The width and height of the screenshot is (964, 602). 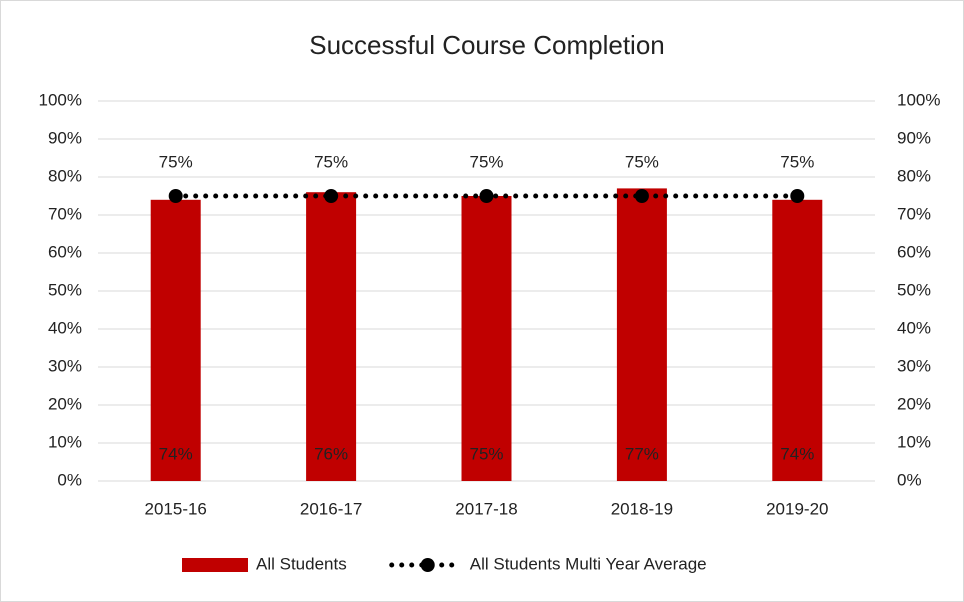 I want to click on y-tick-label: 60%, so click(x=65, y=251).